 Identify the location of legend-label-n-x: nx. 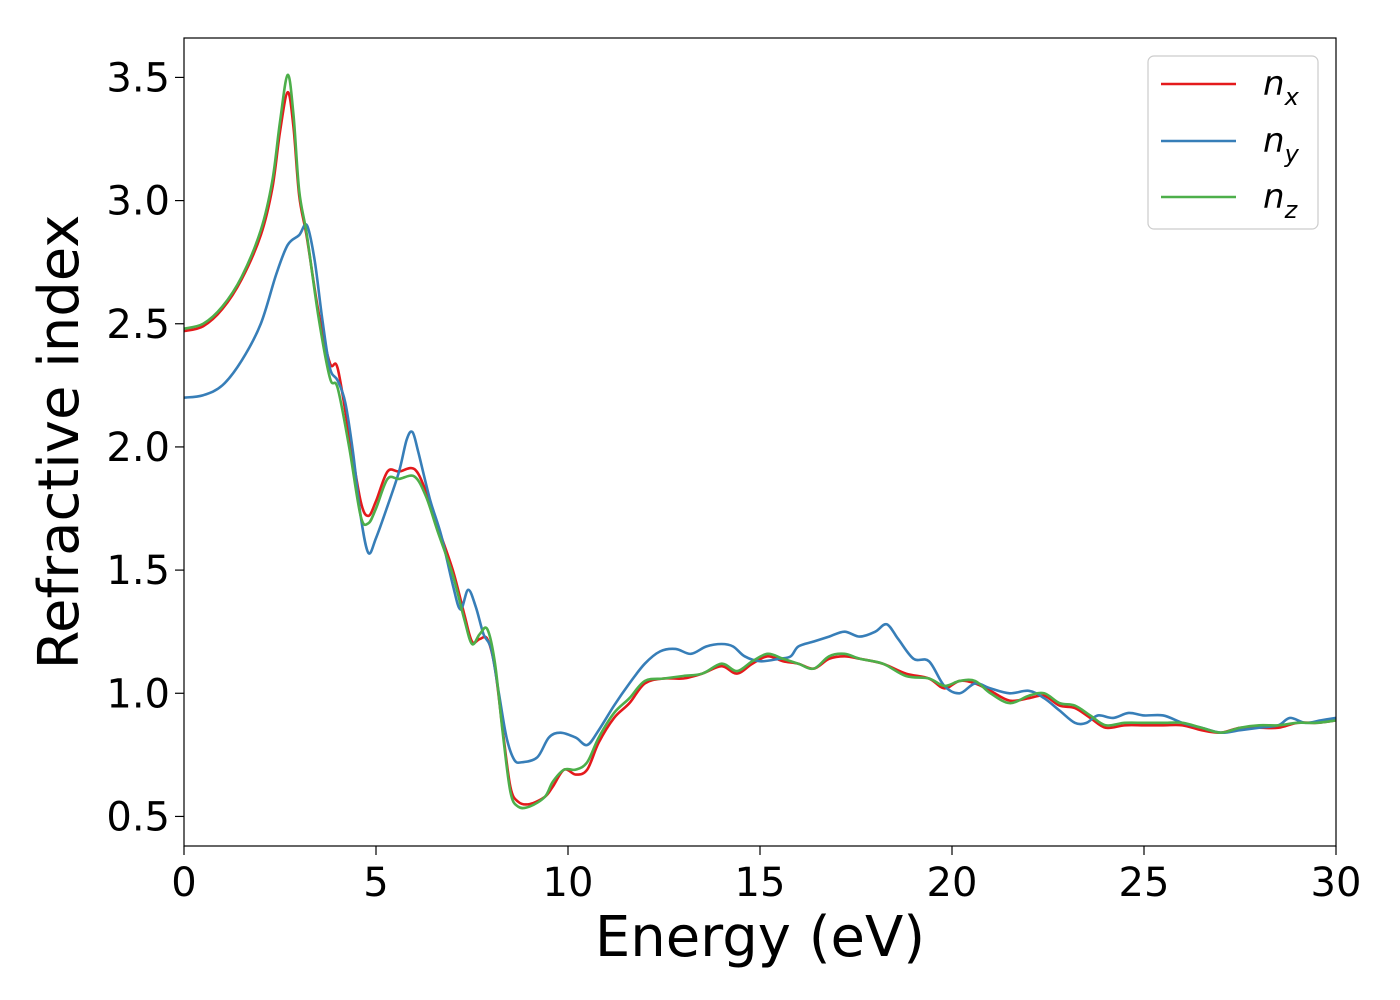
(1281, 87).